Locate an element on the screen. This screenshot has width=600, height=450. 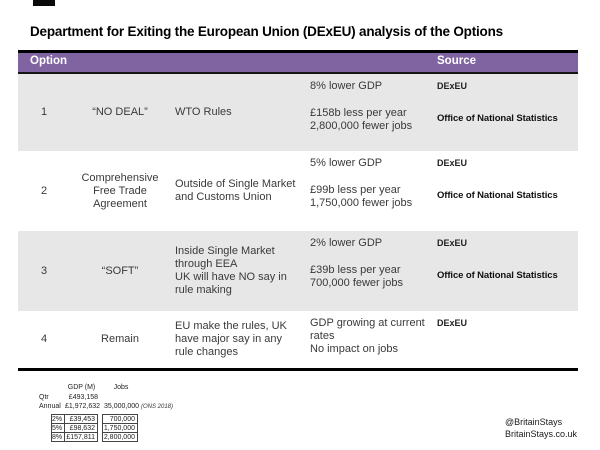
mini-jobs-value: 2,800,000 is located at coordinates (120, 436).